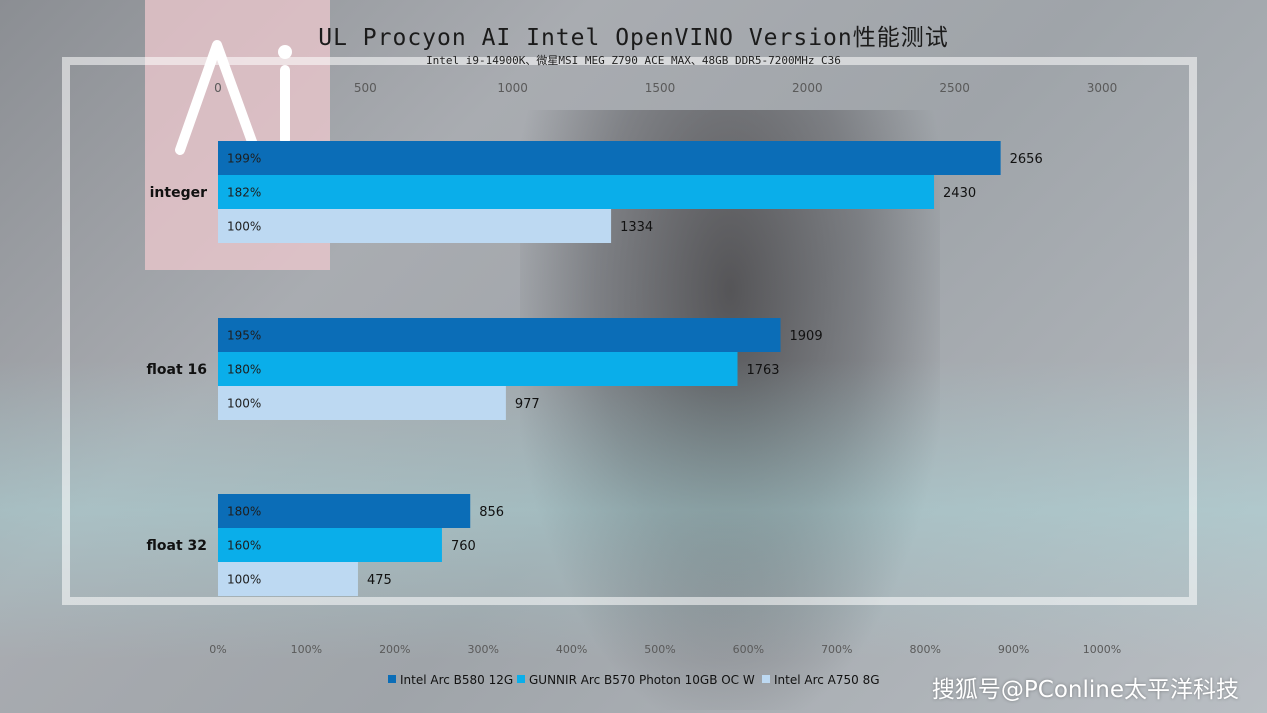 This screenshot has width=1267, height=713. What do you see at coordinates (806, 336) in the screenshot?
I see `bar-value-label: 1909` at bounding box center [806, 336].